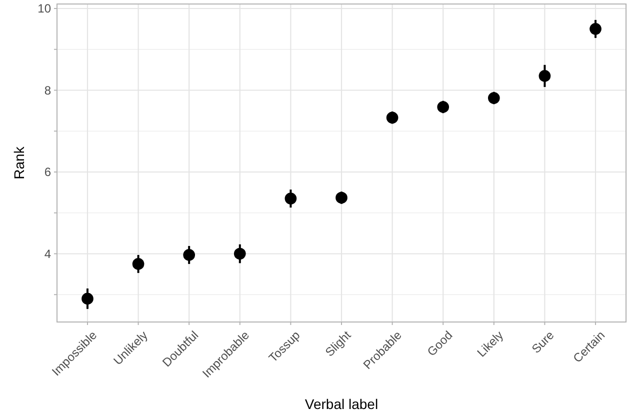  What do you see at coordinates (19, 163) in the screenshot?
I see `y-axis-title: Rank` at bounding box center [19, 163].